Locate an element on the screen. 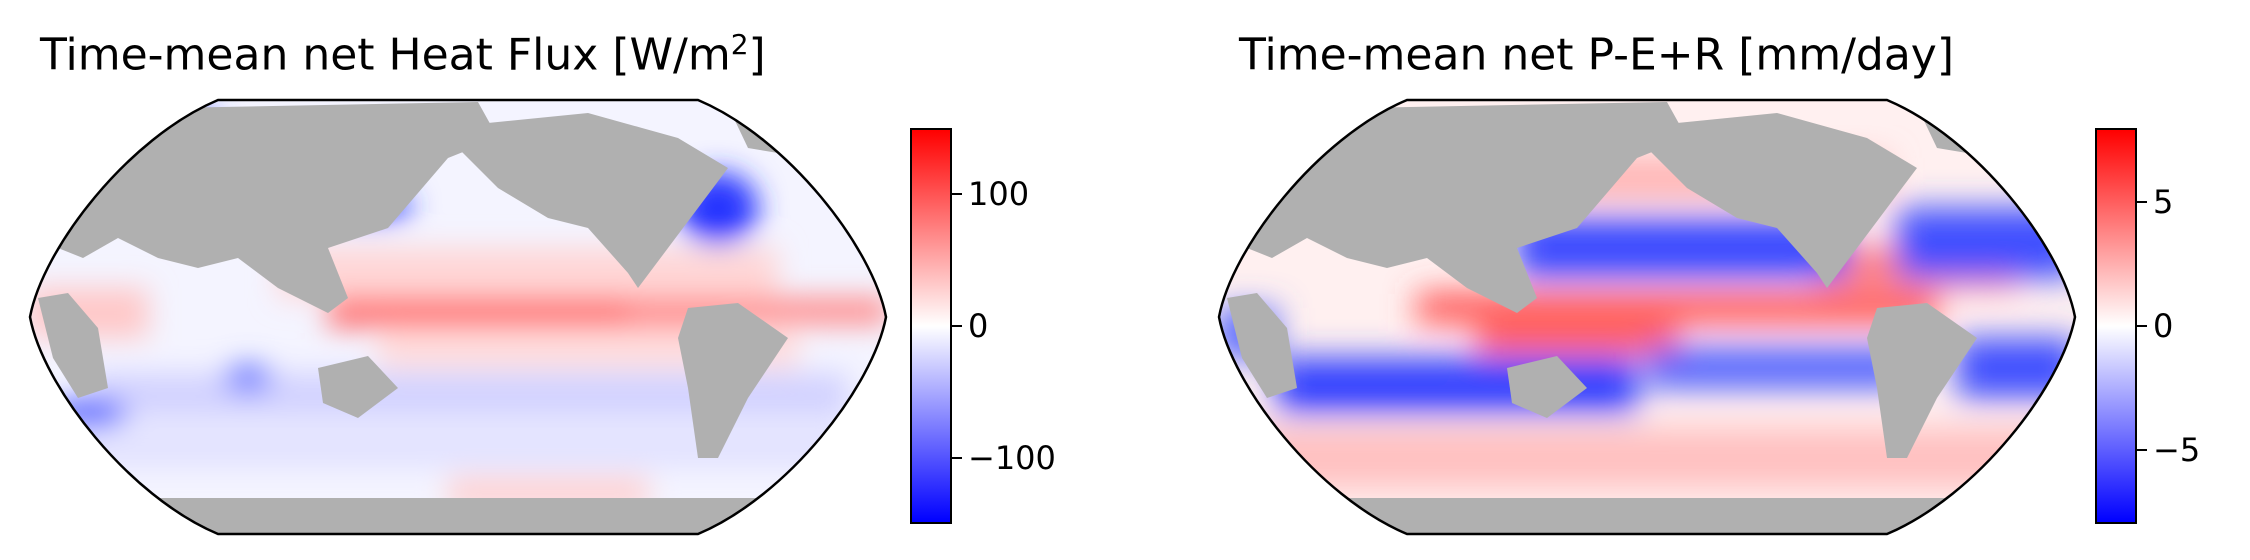  pmer-title: Time-mean net P-E+R [mm/day] is located at coordinates (1596, 54).